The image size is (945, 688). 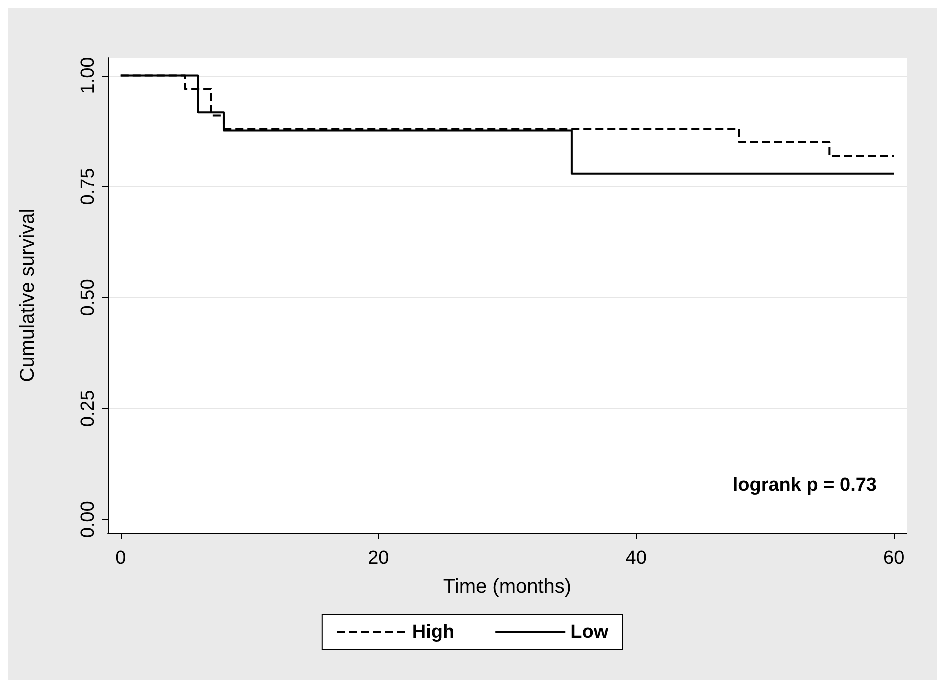 What do you see at coordinates (636, 558) in the screenshot?
I see `x-tick-label: 40` at bounding box center [636, 558].